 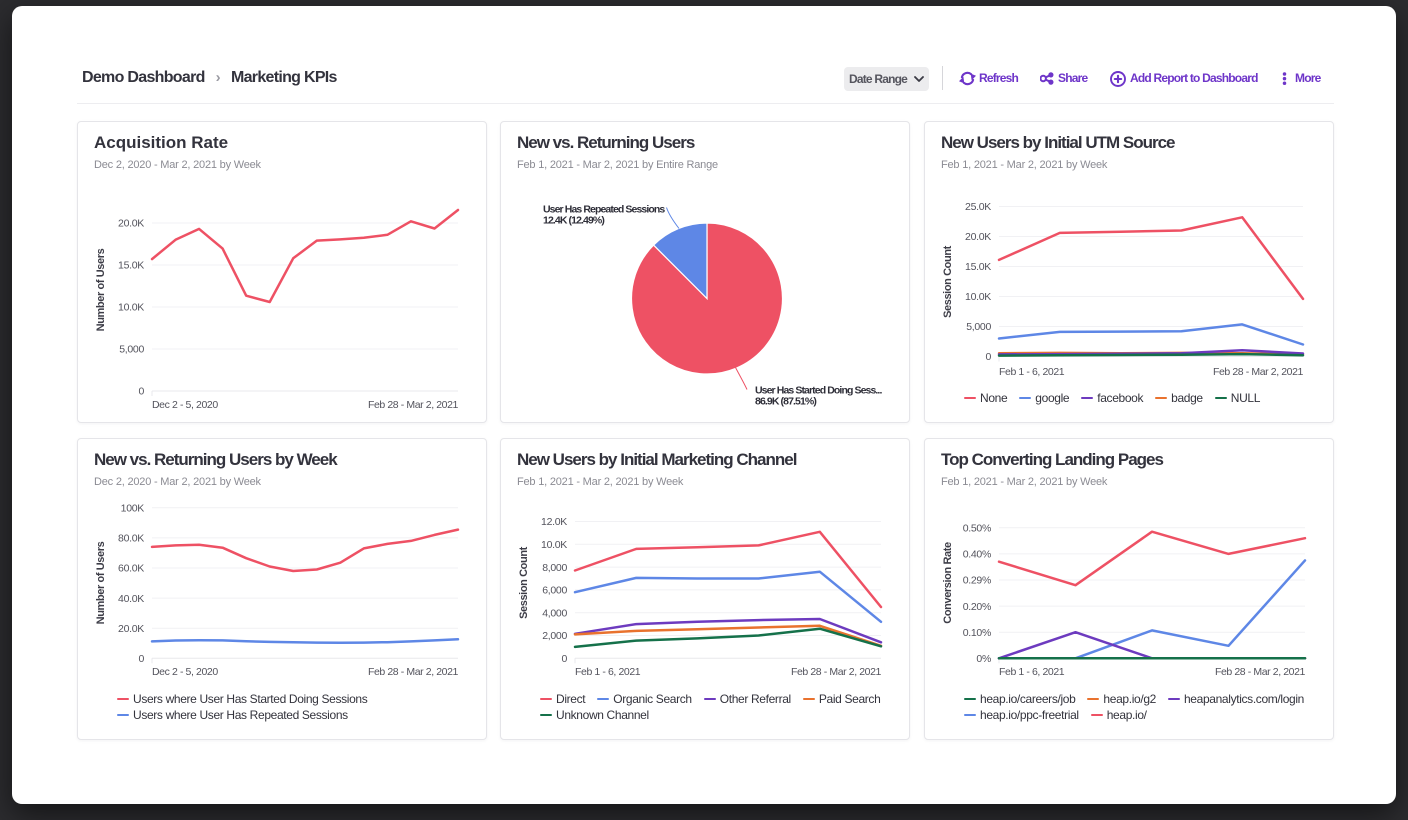 What do you see at coordinates (977, 555) in the screenshot?
I see `svg-text: 0.40%` at bounding box center [977, 555].